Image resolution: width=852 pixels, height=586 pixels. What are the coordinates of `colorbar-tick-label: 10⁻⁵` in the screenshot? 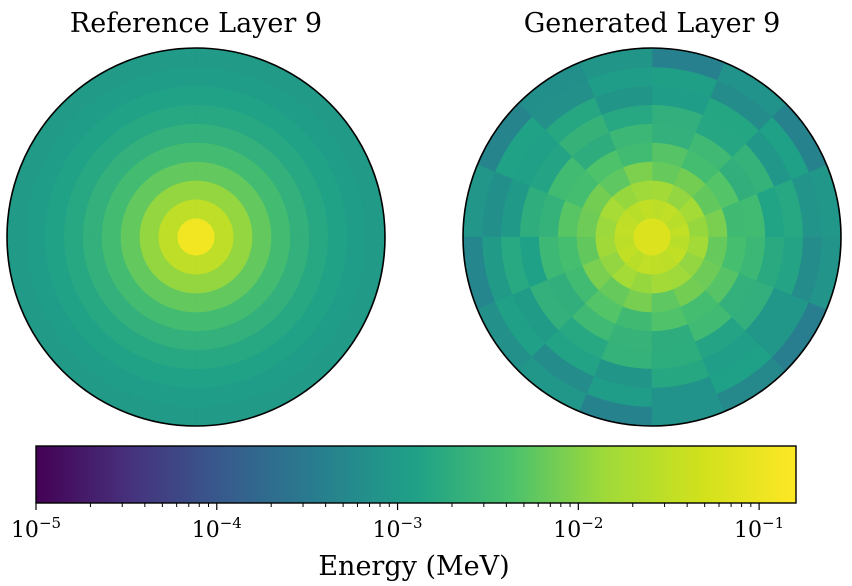 It's located at (36, 528).